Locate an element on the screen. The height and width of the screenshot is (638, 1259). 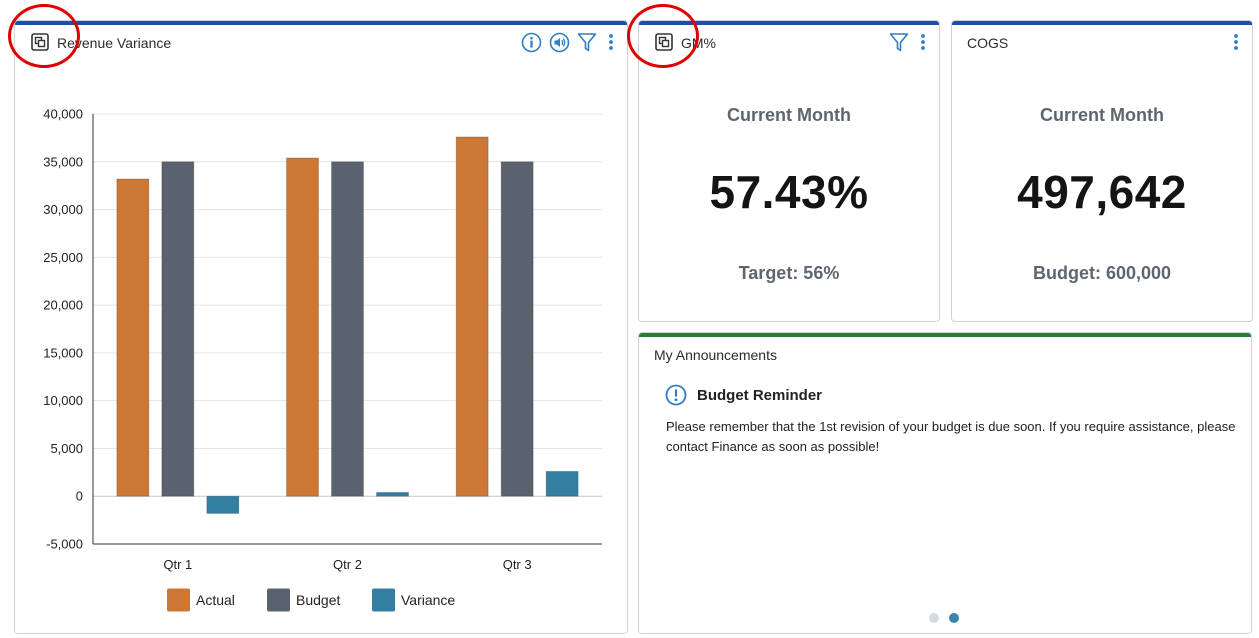
gm-percent-card: GM% Current Month 57.43% Target: 56% is located at coordinates (789, 171).